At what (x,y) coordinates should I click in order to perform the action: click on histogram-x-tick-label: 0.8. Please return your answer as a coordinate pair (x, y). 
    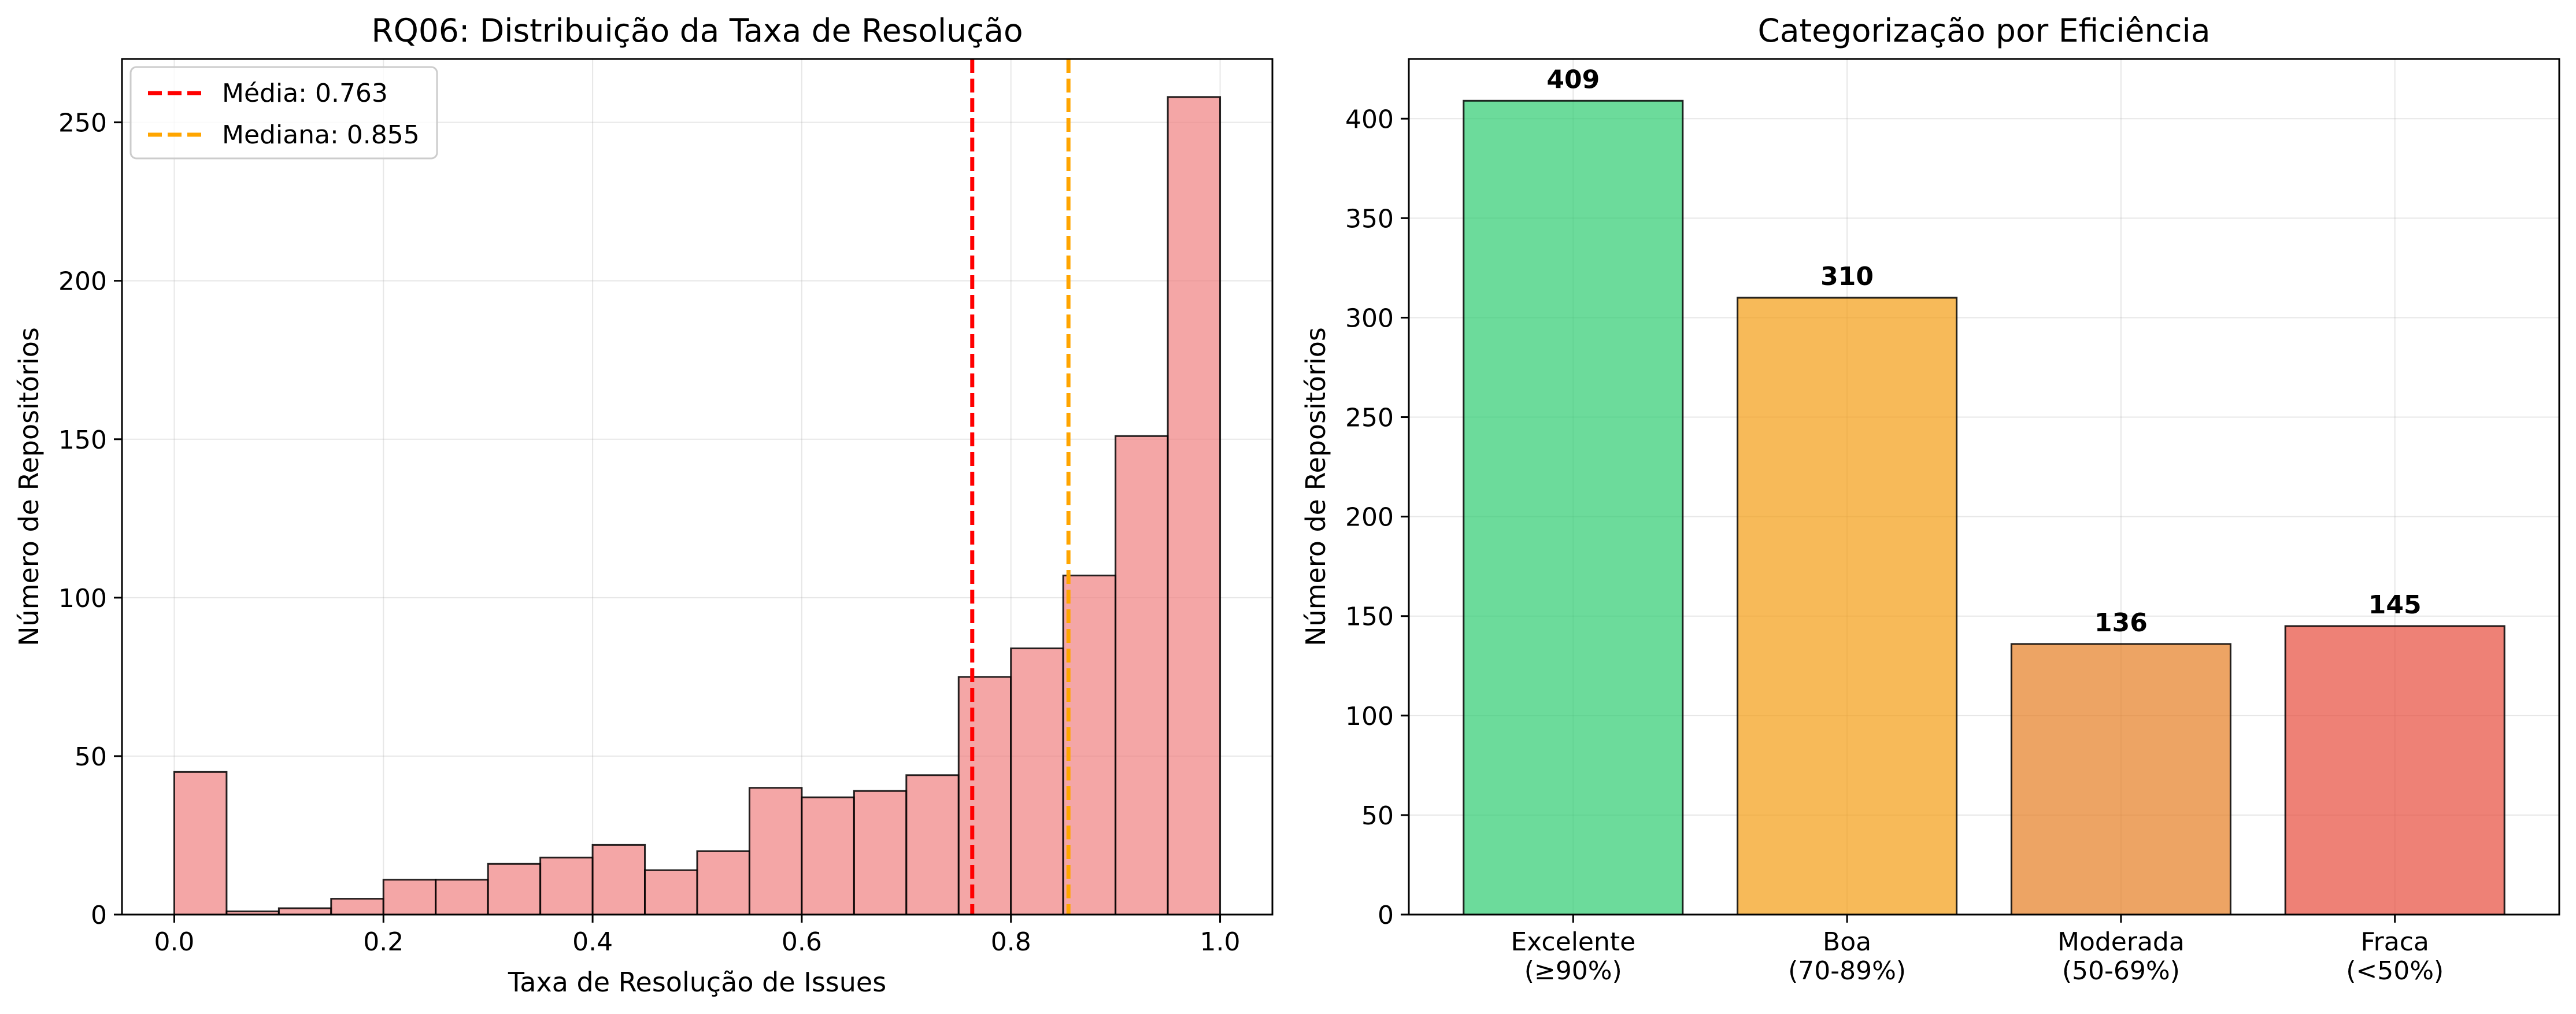
    Looking at the image, I should click on (1011, 942).